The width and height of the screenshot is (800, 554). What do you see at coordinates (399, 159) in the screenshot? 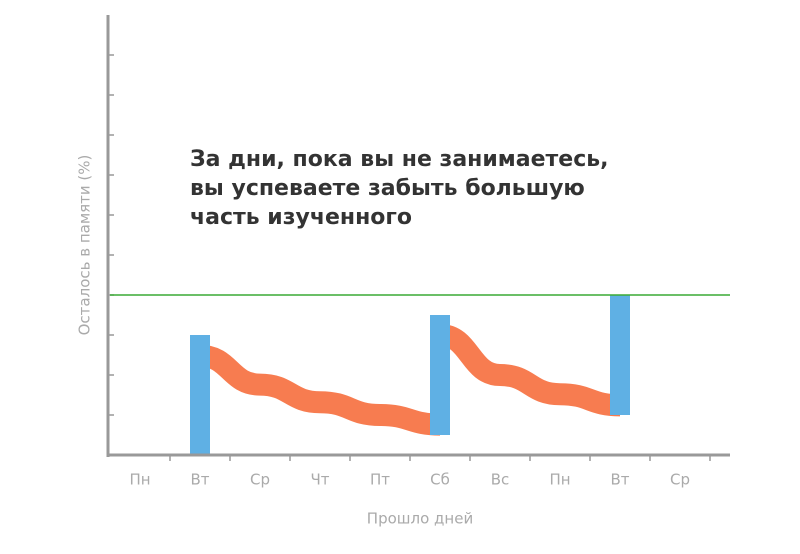
I see `annotation: За дни, пока вы не занимаетесь,` at bounding box center [399, 159].